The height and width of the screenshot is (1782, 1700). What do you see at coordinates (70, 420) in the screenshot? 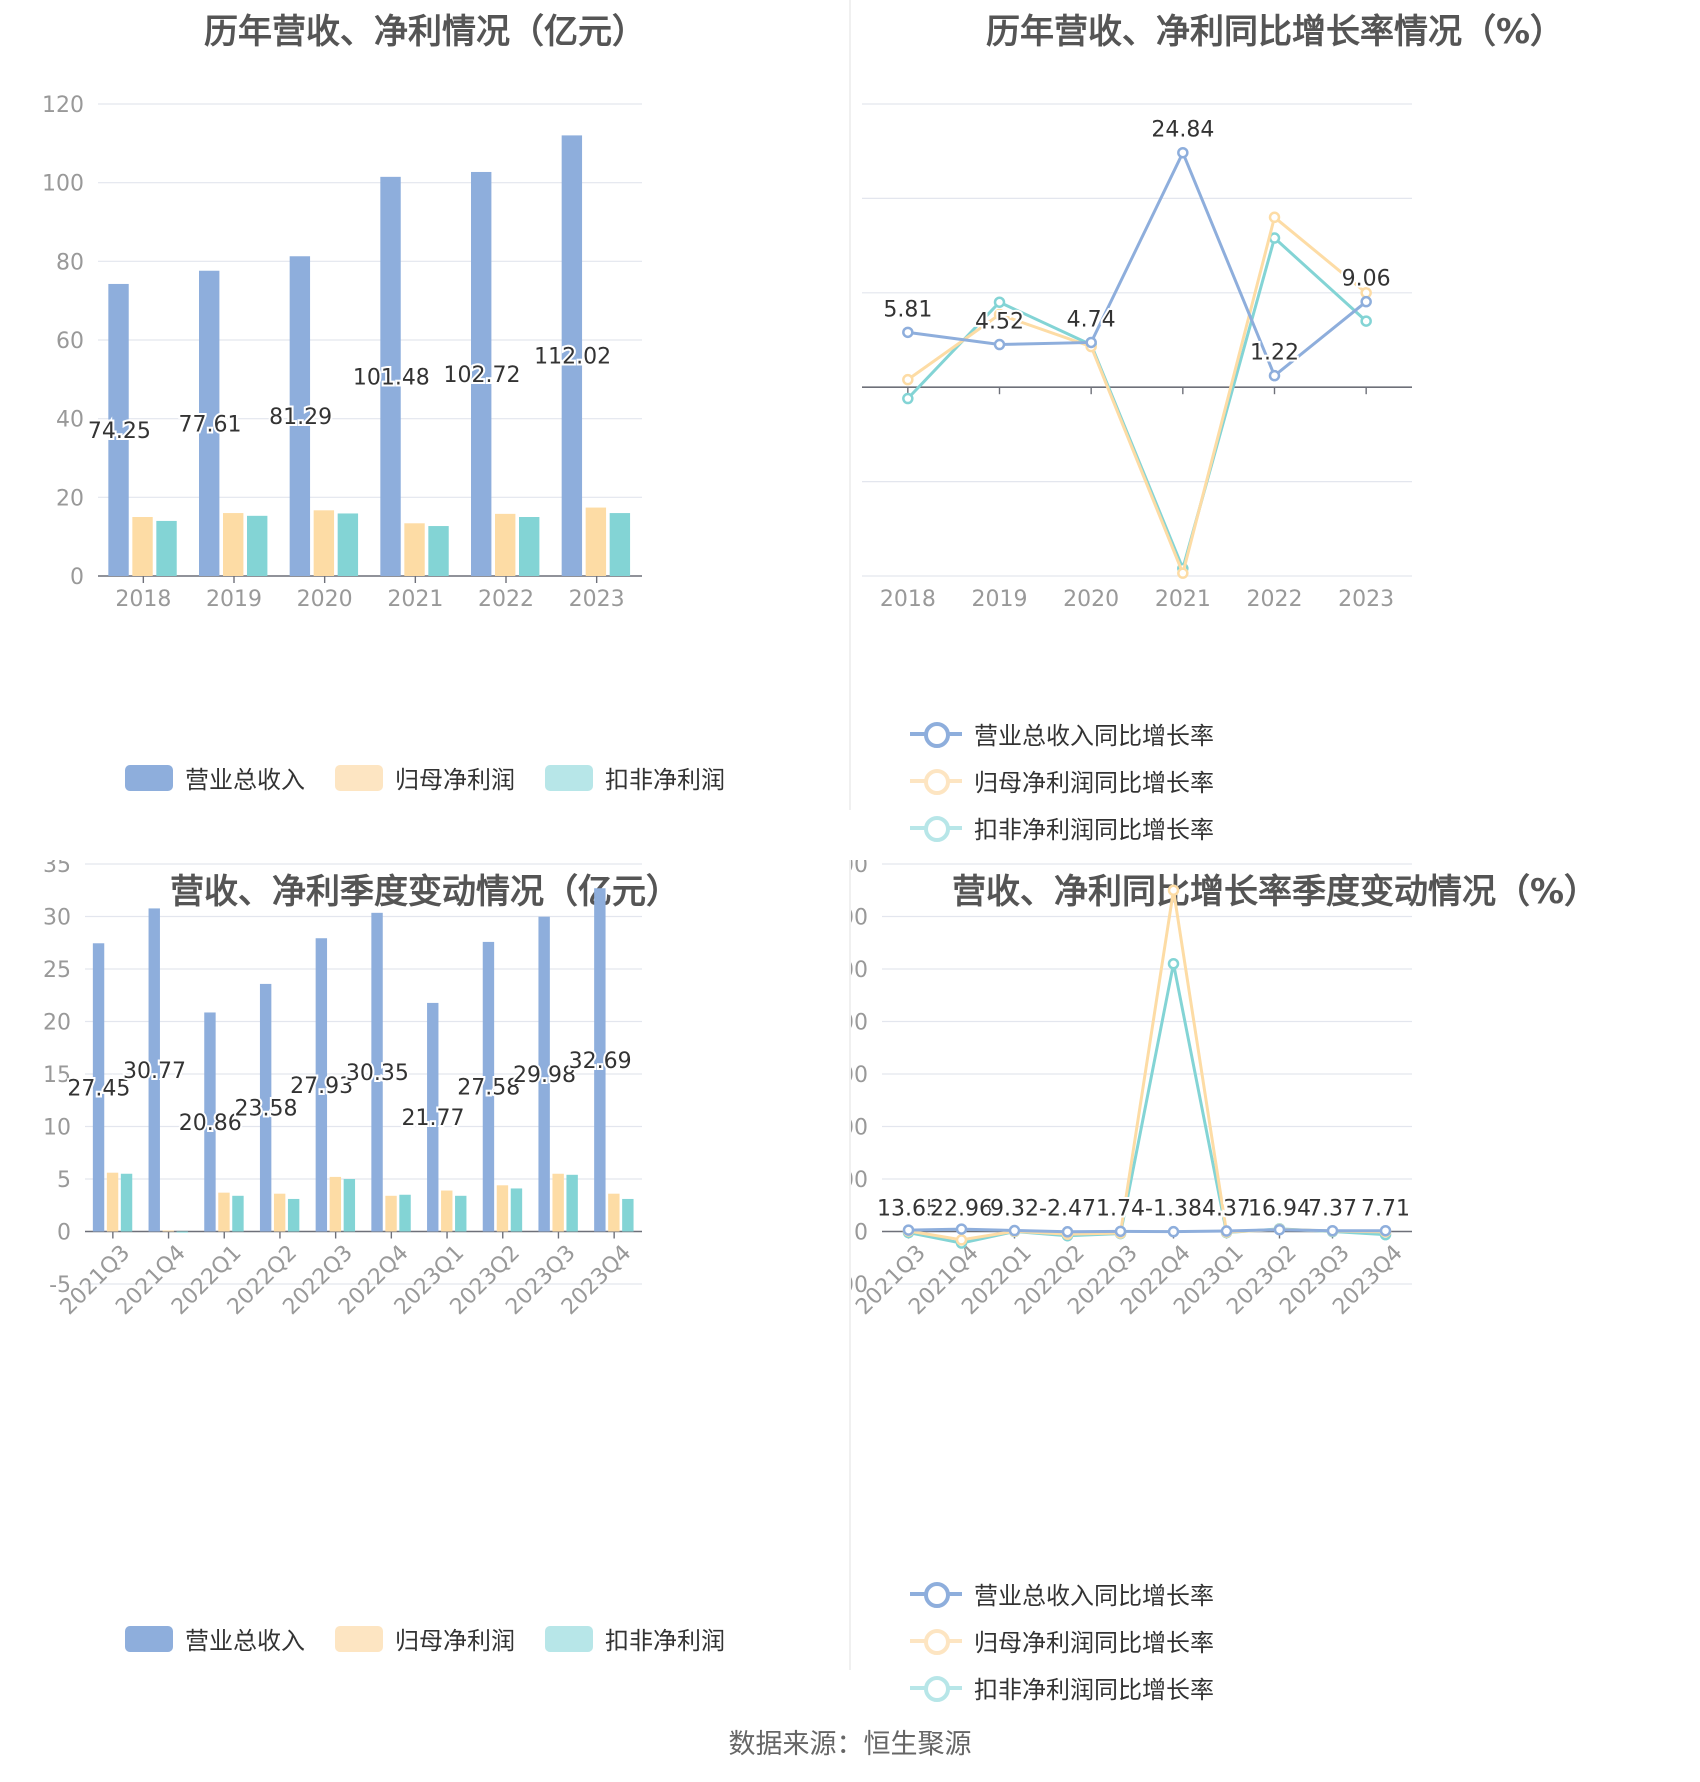
I see `y-tick-label: 40` at bounding box center [70, 420].